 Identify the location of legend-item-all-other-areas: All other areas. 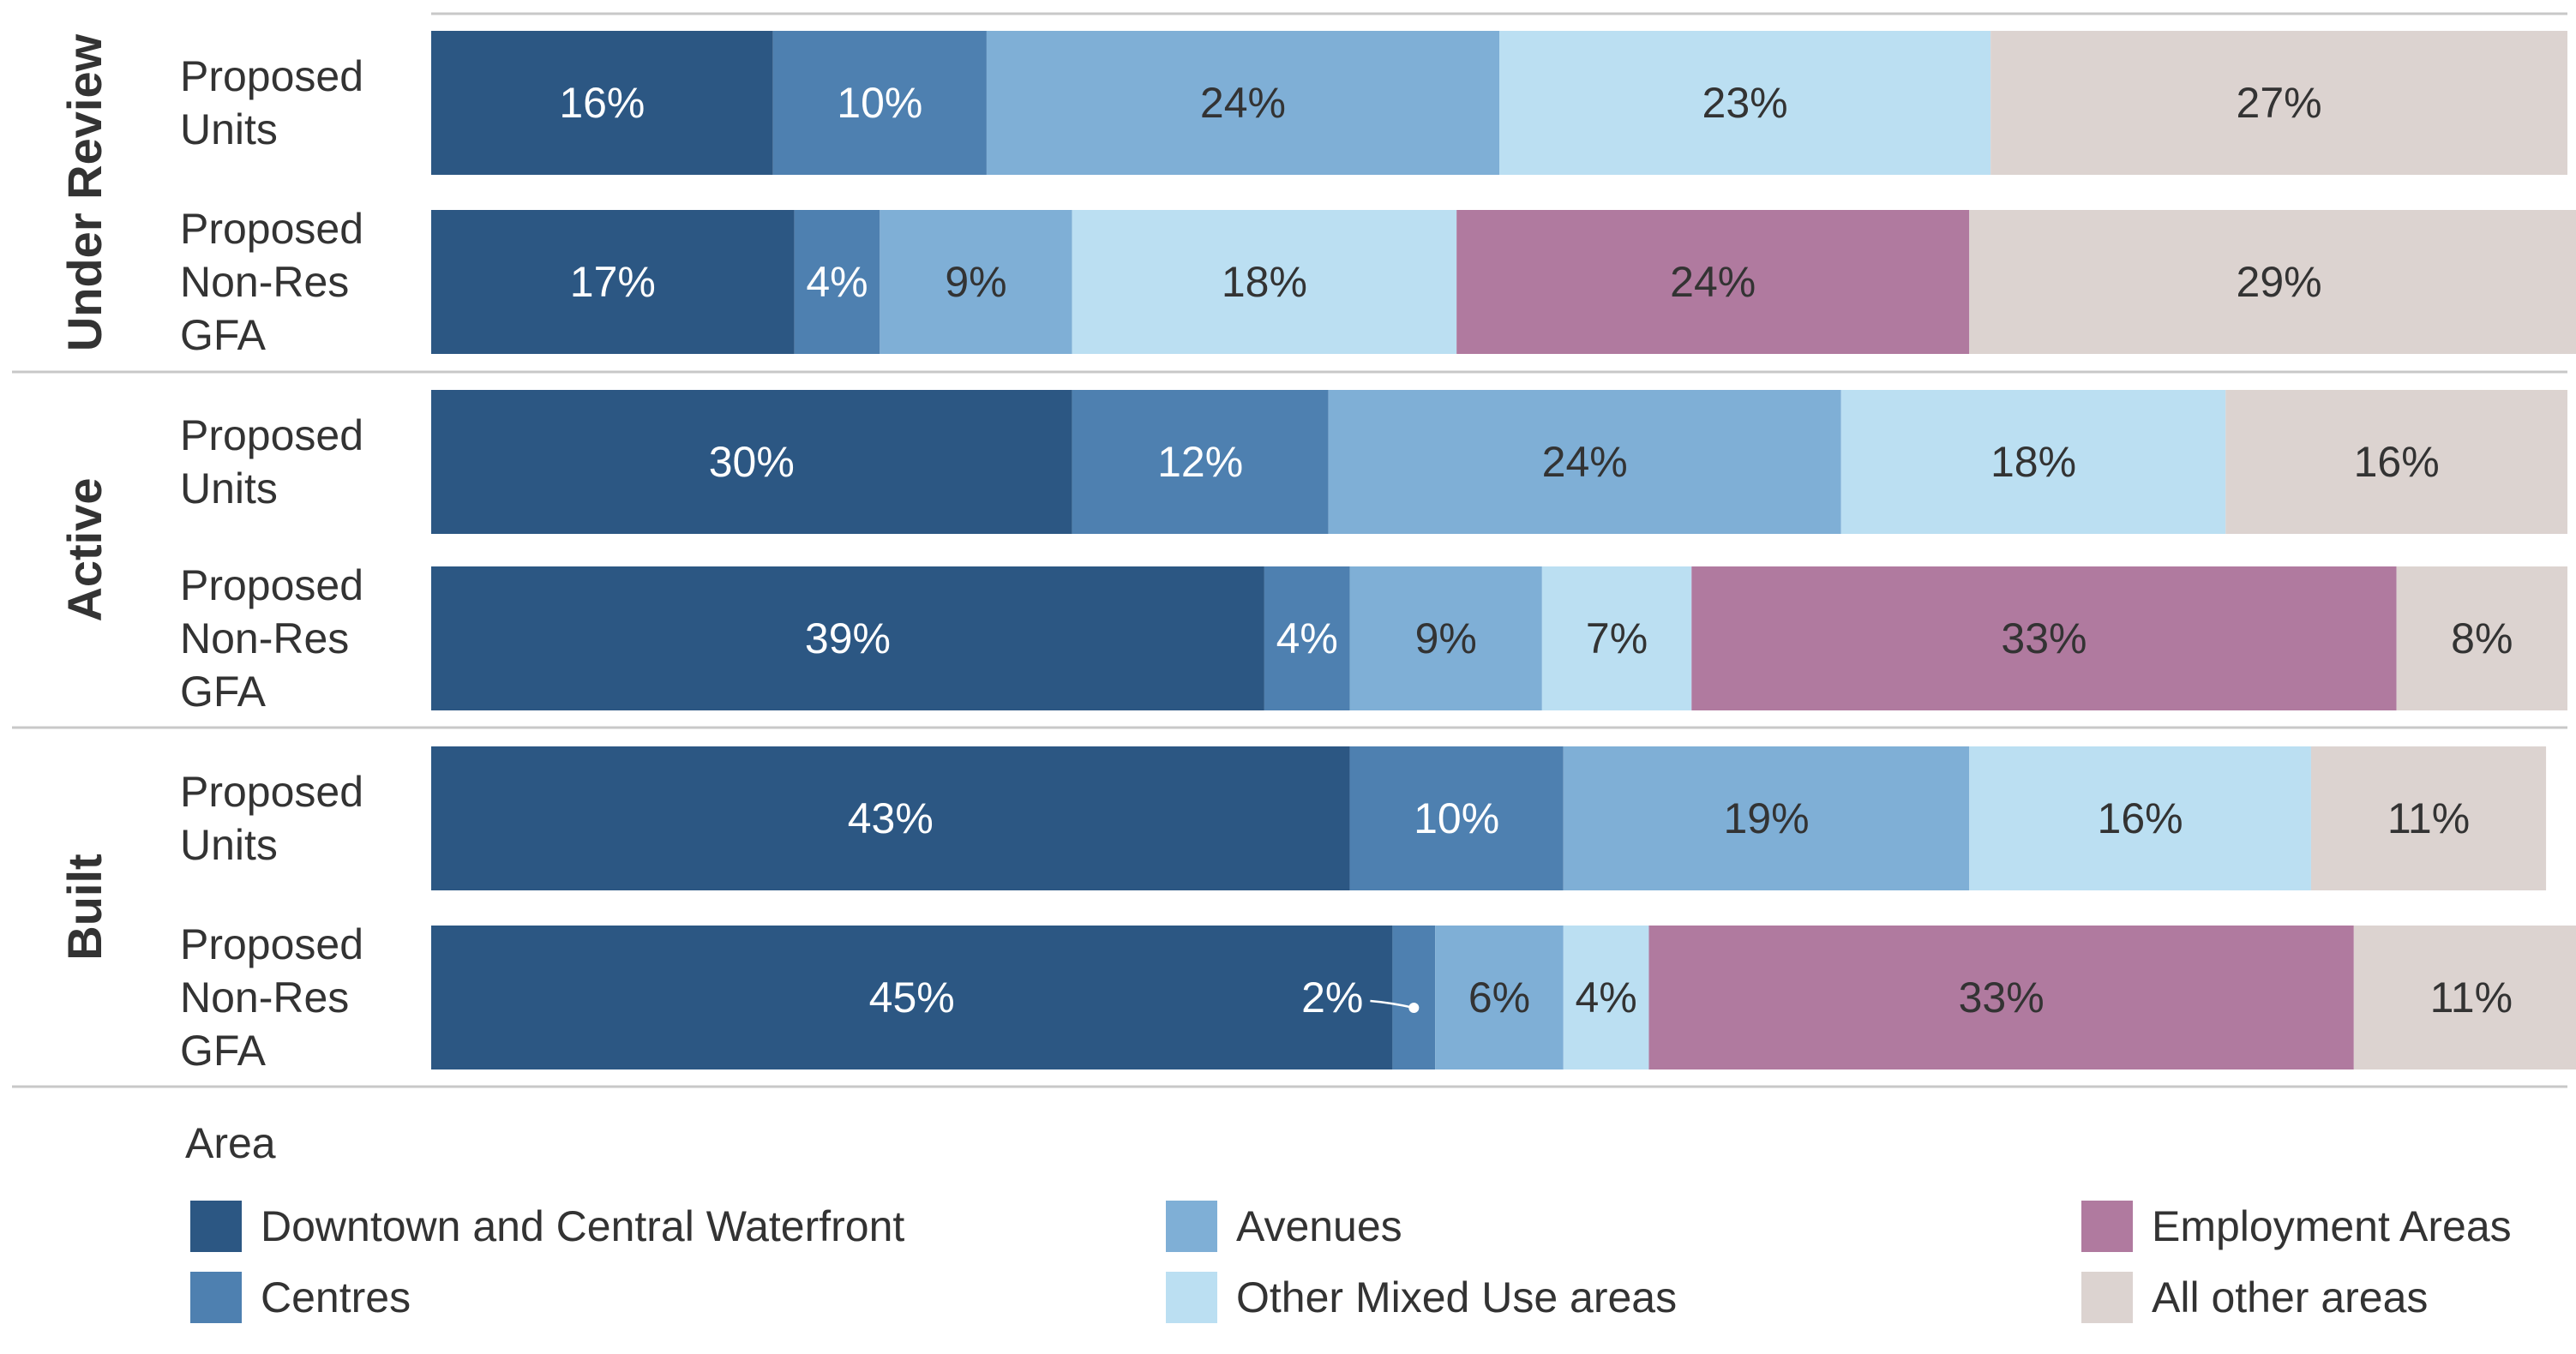
(2254, 1297).